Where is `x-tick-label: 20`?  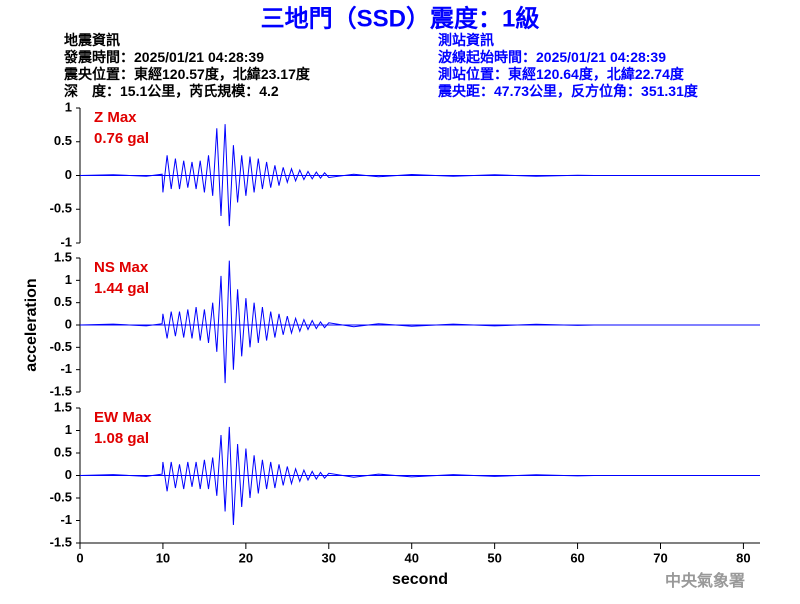 x-tick-label: 20 is located at coordinates (246, 557).